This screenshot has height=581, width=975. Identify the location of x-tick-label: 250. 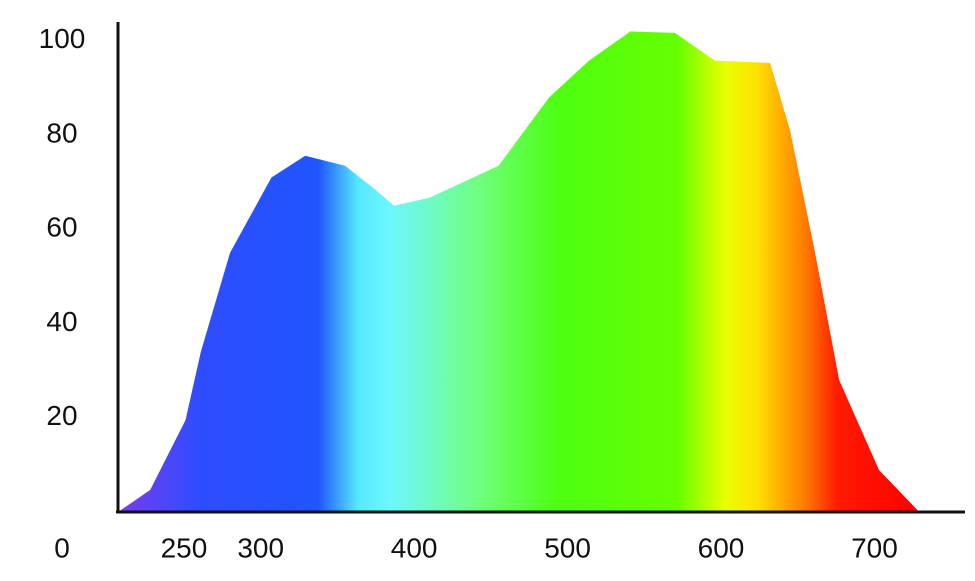
(184, 547).